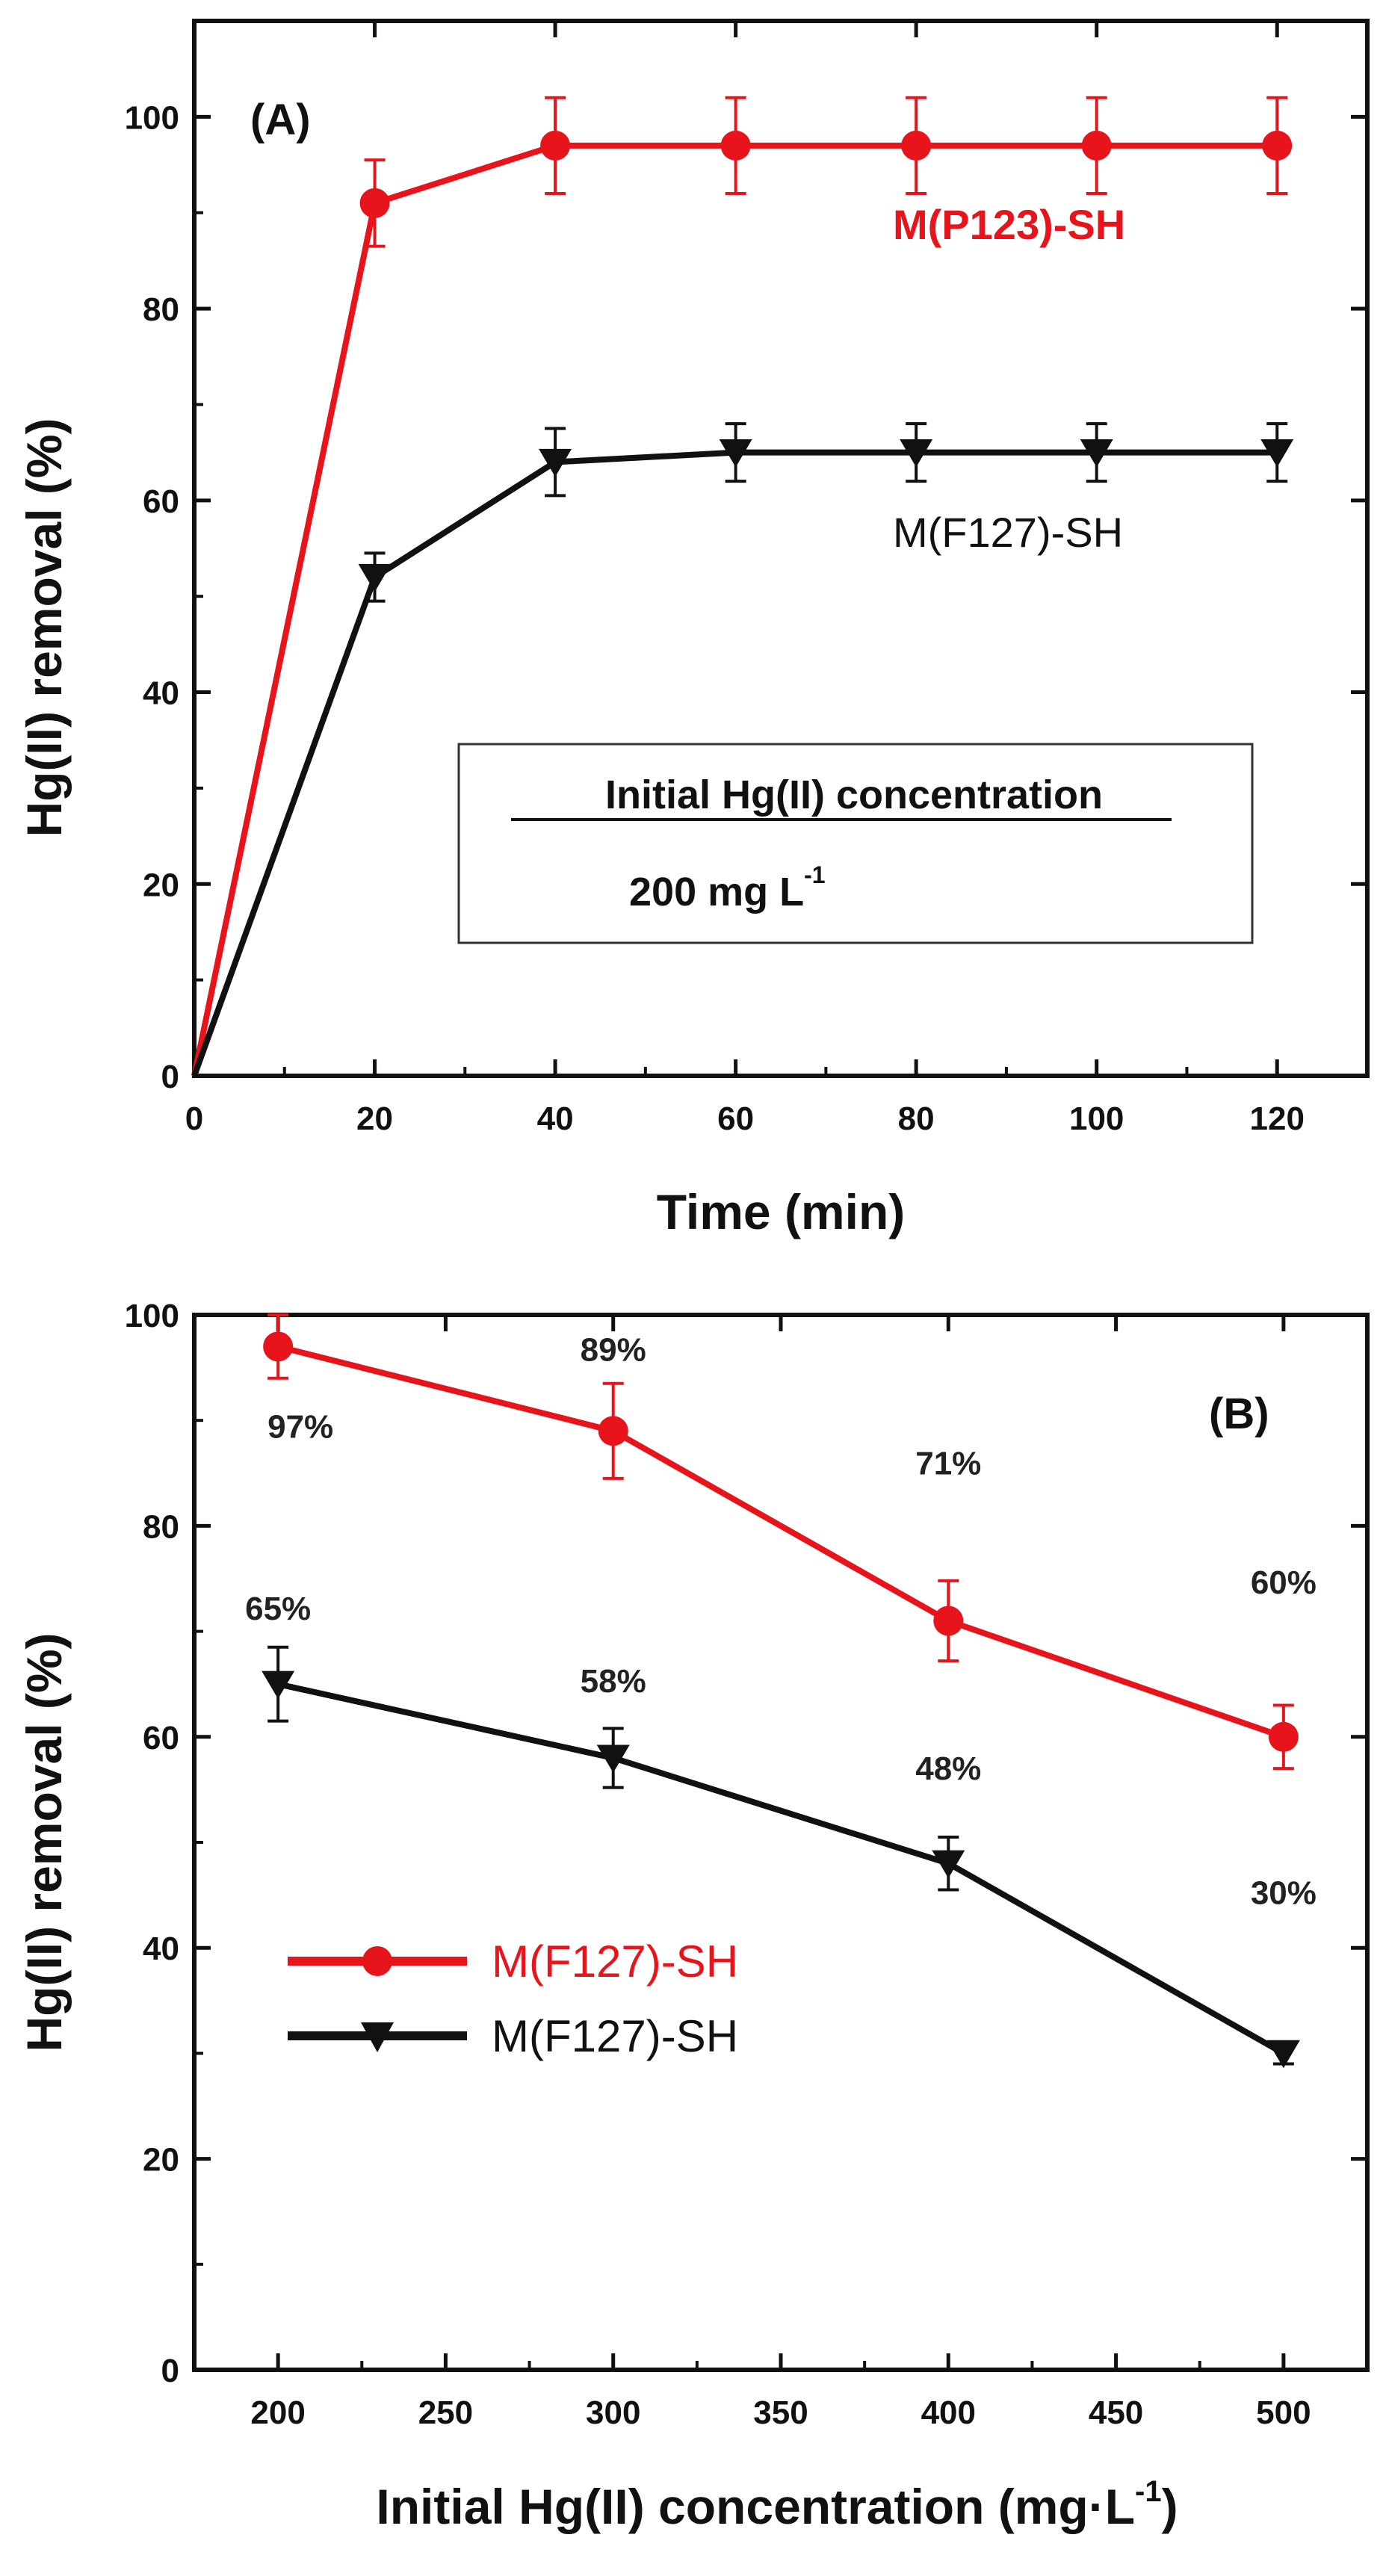 The image size is (1386, 2576). Describe the element at coordinates (613, 1681) in the screenshot. I see `panel-b-data-label: 58%` at that location.